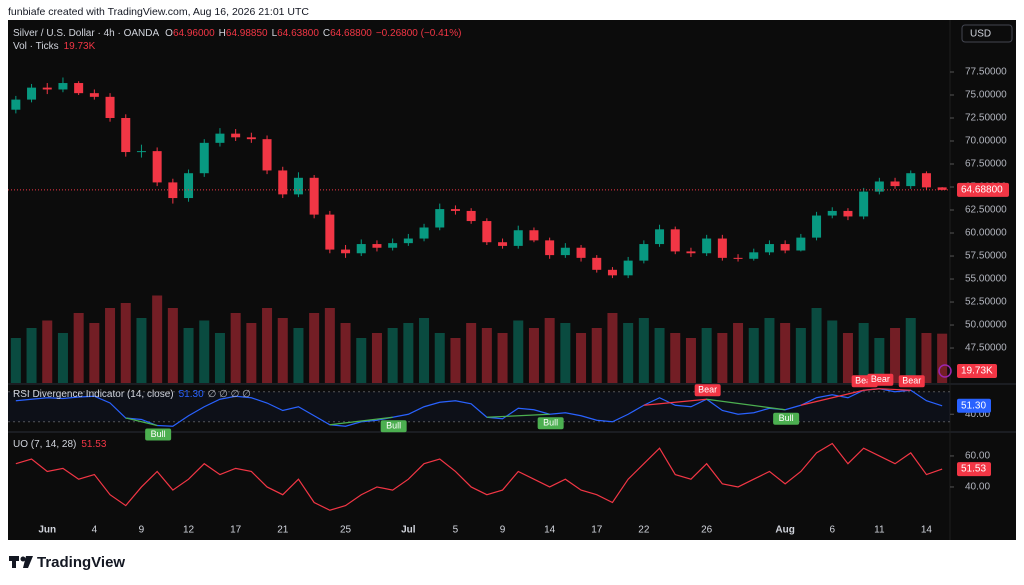 The image size is (1024, 585). What do you see at coordinates (47, 530) in the screenshot?
I see `x-tick-label: Jun` at bounding box center [47, 530].